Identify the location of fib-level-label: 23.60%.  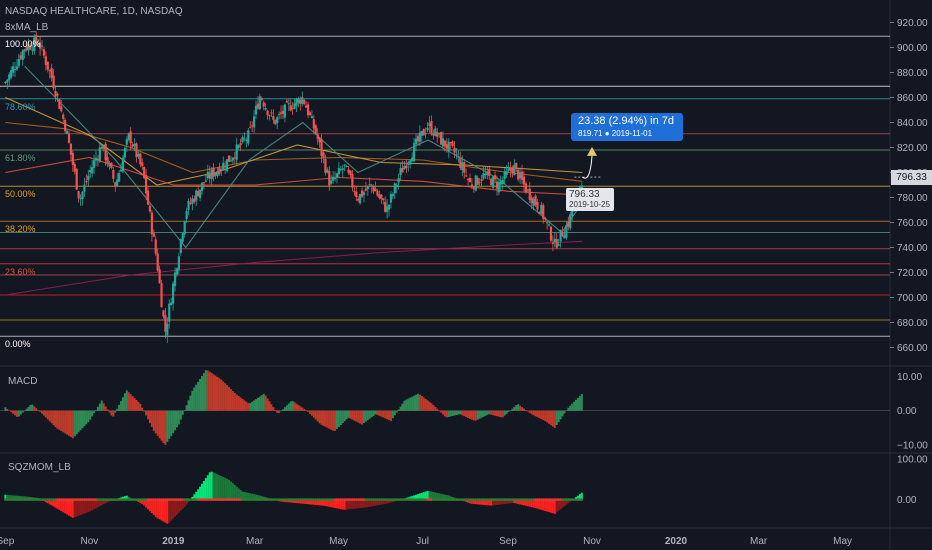
(20, 271).